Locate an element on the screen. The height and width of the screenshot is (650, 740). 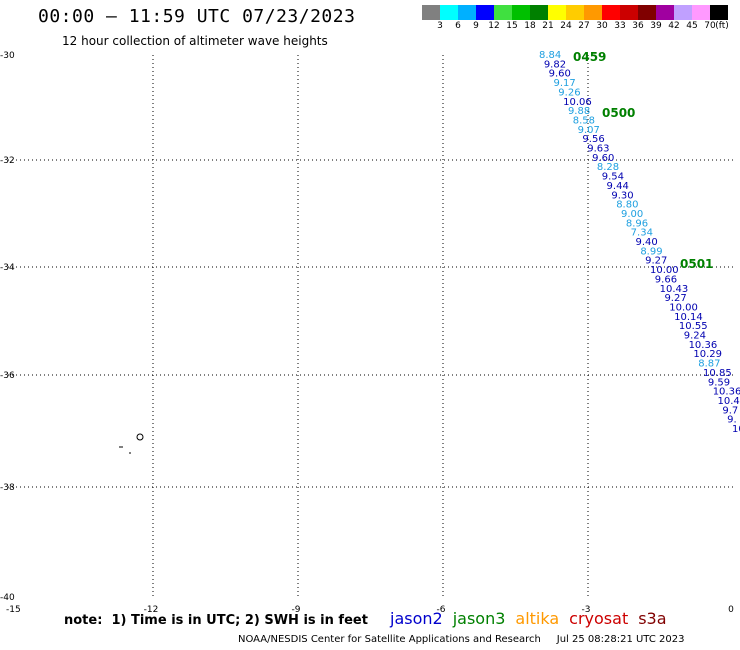
satellite-legend-item: jason3 is located at coordinates (479, 618).